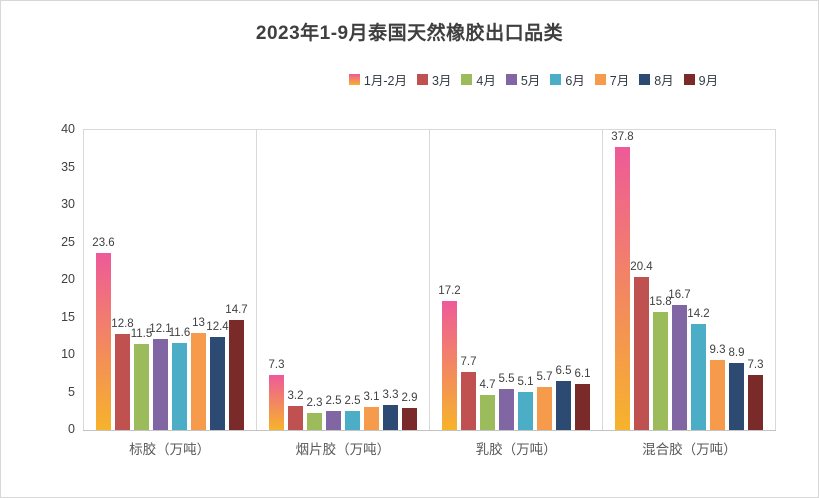  Describe the element at coordinates (718, 280) in the screenshot. I see `bar-slot: 9.3` at that location.